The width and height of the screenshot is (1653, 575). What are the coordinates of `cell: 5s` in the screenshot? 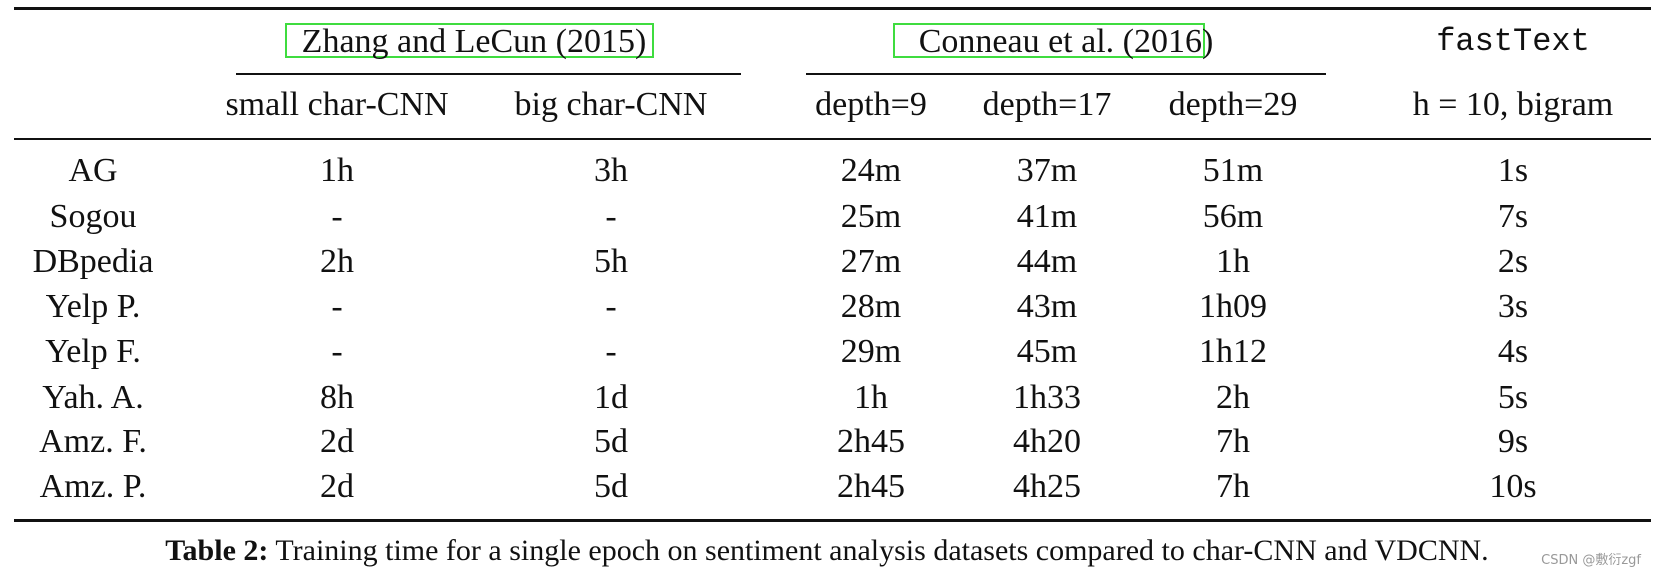 It's located at (1513, 397).